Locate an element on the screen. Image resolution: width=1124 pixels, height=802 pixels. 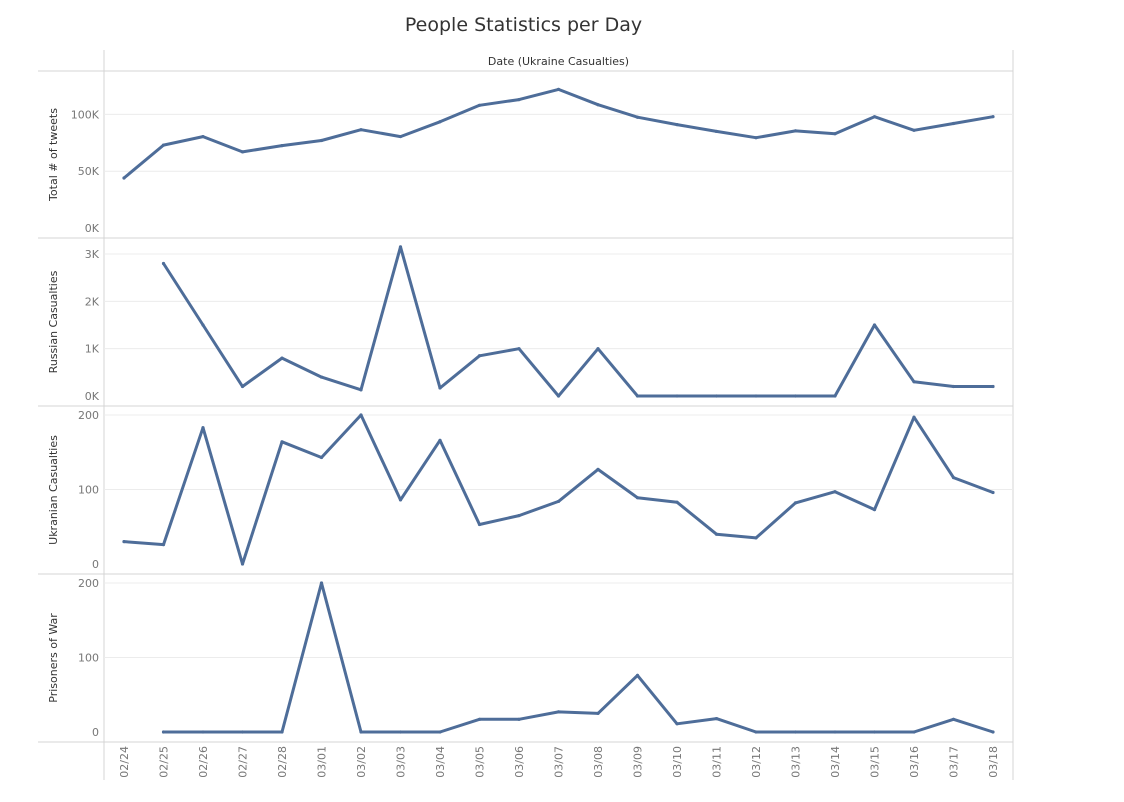
y-tick-label: 200 is located at coordinates (88, 415).